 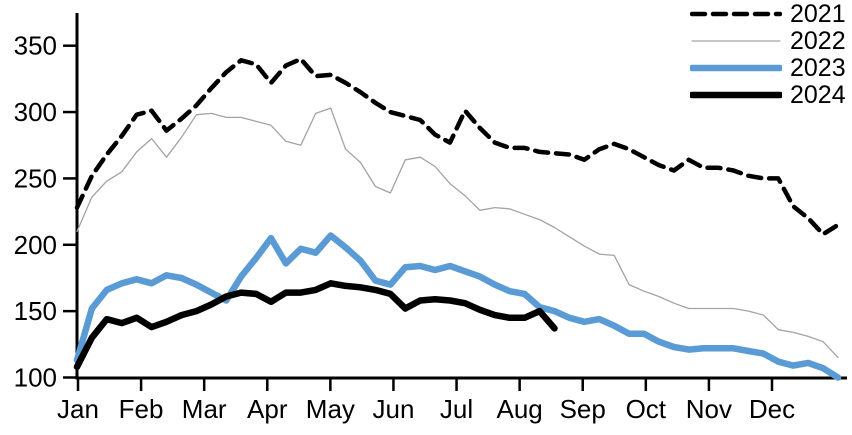 What do you see at coordinates (818, 68) in the screenshot?
I see `legend-label: 2023` at bounding box center [818, 68].